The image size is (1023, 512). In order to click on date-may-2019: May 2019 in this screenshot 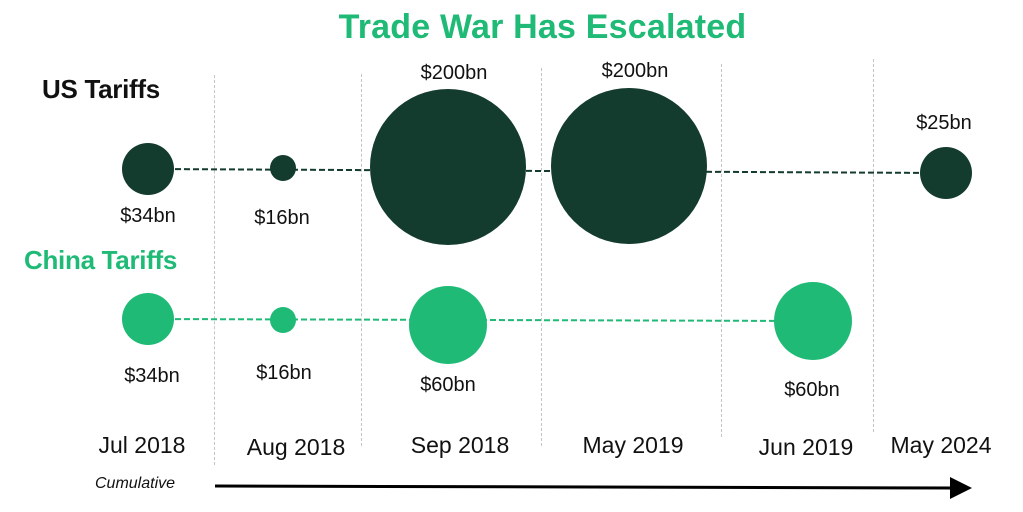, I will do `click(633, 445)`.